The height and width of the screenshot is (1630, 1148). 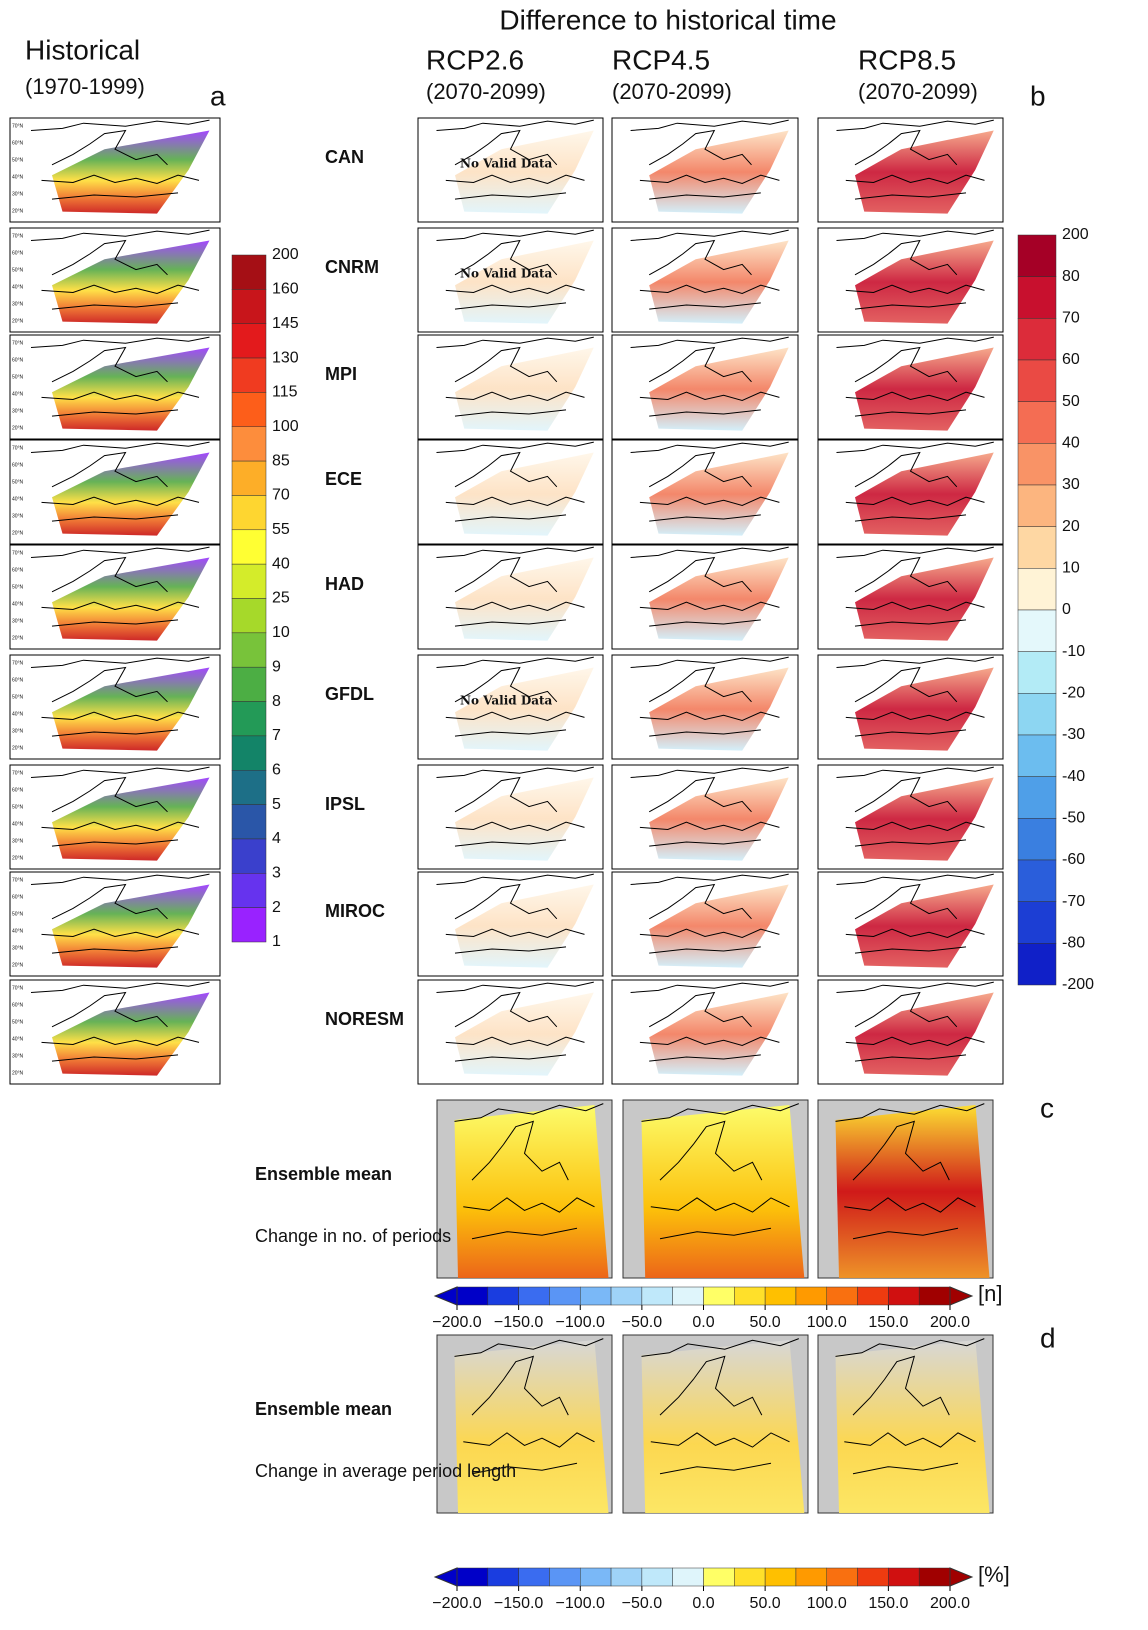 What do you see at coordinates (281, 529) in the screenshot?
I see `colorbar-label: 55` at bounding box center [281, 529].